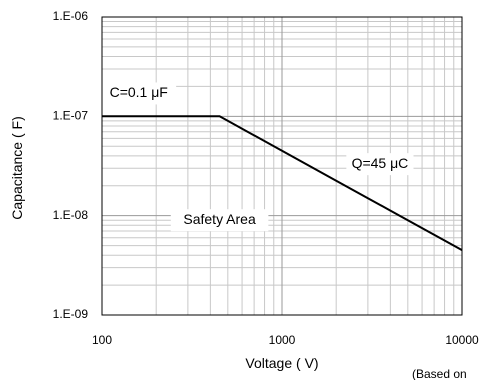 The image size is (483, 380). I want to click on y-tick-label: 1.E-06, so click(71, 16).